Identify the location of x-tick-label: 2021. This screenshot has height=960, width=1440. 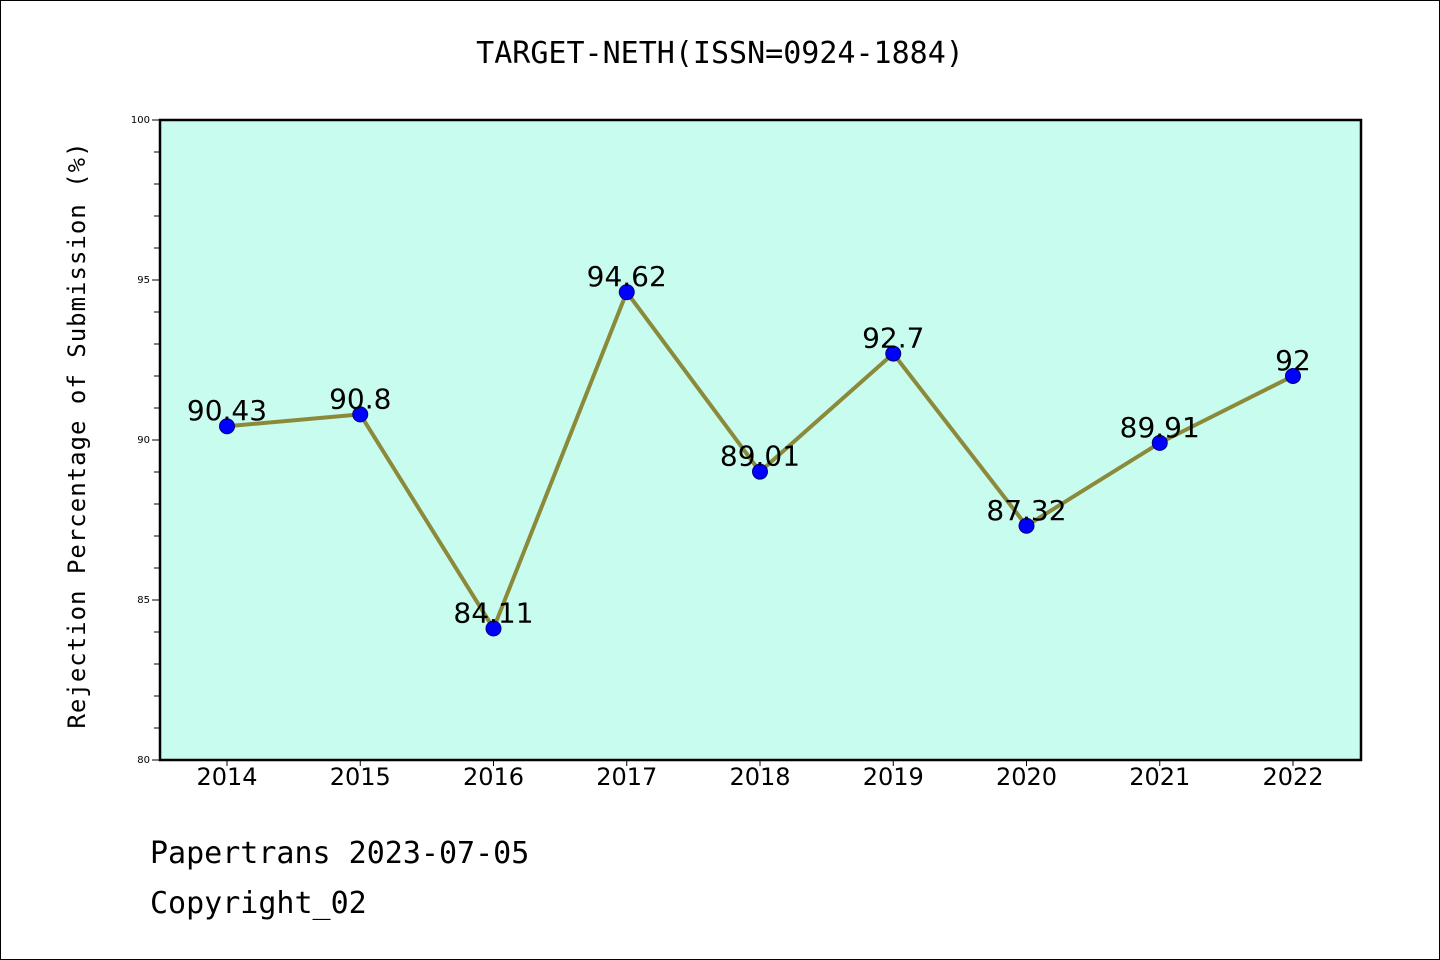
(1159, 777).